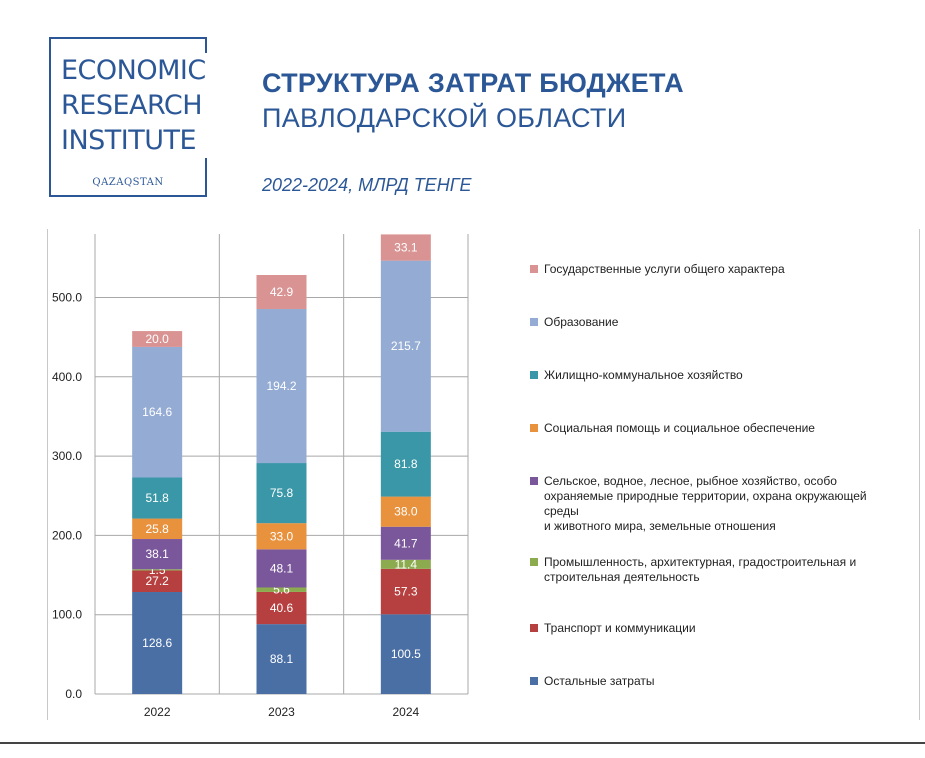 Image resolution: width=925 pixels, height=758 pixels. What do you see at coordinates (73, 694) in the screenshot?
I see `y-tick-label: 0.0` at bounding box center [73, 694].